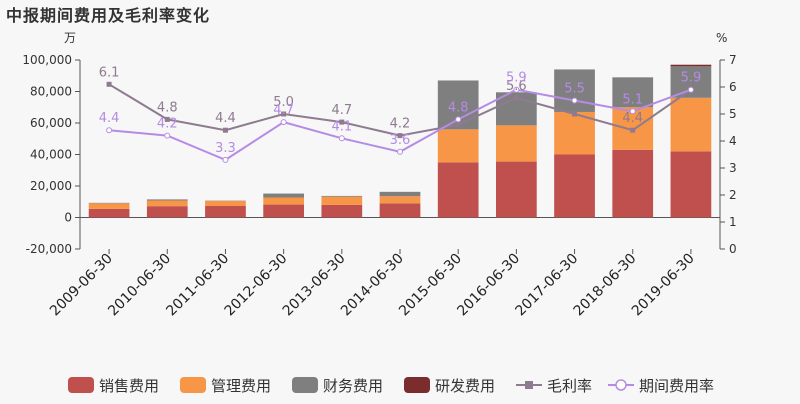 This screenshot has width=800, height=404. What do you see at coordinates (51, 155) in the screenshot?
I see `y-left-tick-label: 40,000` at bounding box center [51, 155].